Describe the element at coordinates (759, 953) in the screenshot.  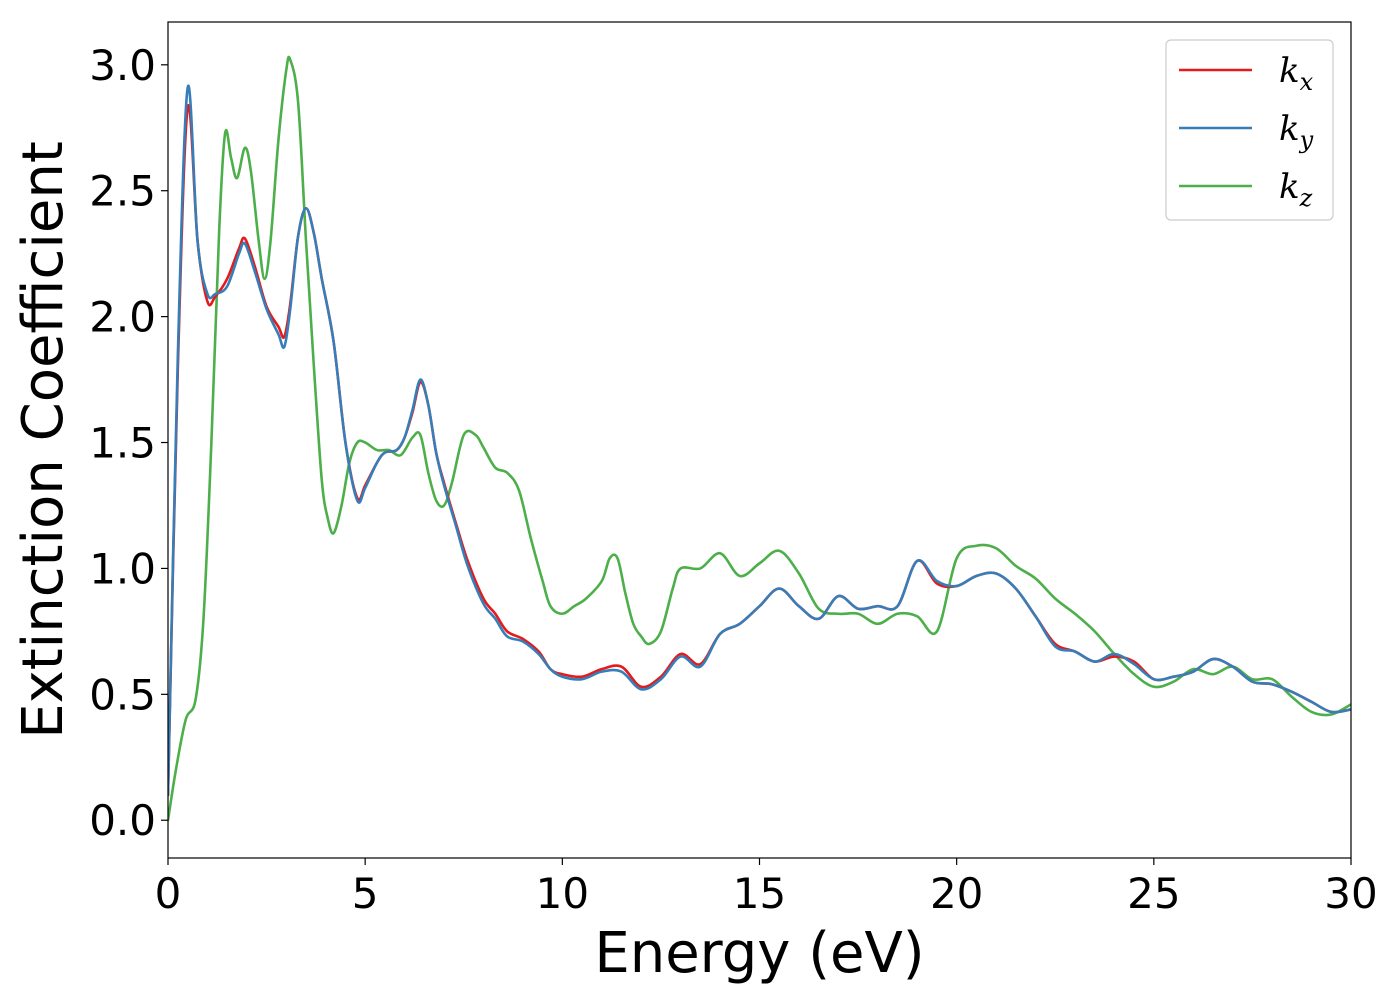
I see `x-axis-title: Energy (eV)` at that location.